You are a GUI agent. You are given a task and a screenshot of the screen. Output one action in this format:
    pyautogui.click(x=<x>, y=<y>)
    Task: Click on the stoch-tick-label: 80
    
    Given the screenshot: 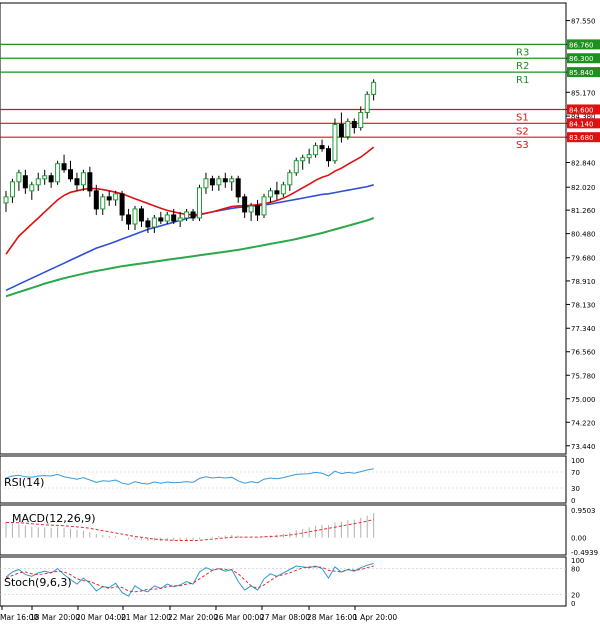 What is the action you would take?
    pyautogui.click(x=575, y=570)
    